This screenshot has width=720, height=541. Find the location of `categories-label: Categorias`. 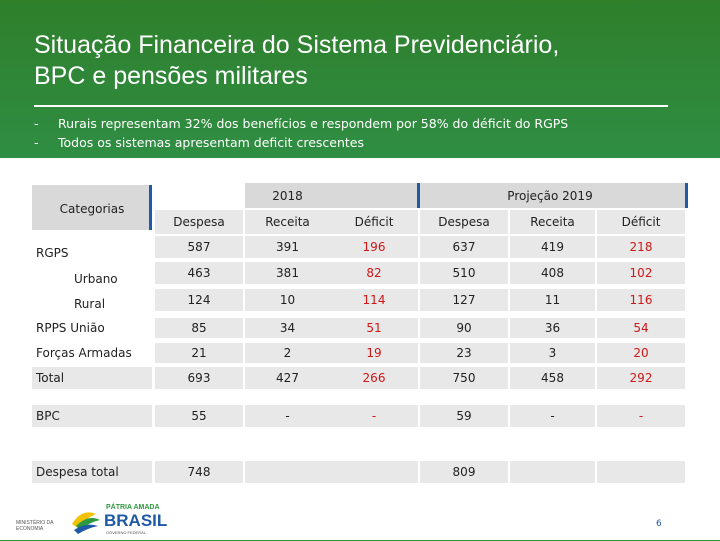

categories-label: Categorias is located at coordinates (92, 209).